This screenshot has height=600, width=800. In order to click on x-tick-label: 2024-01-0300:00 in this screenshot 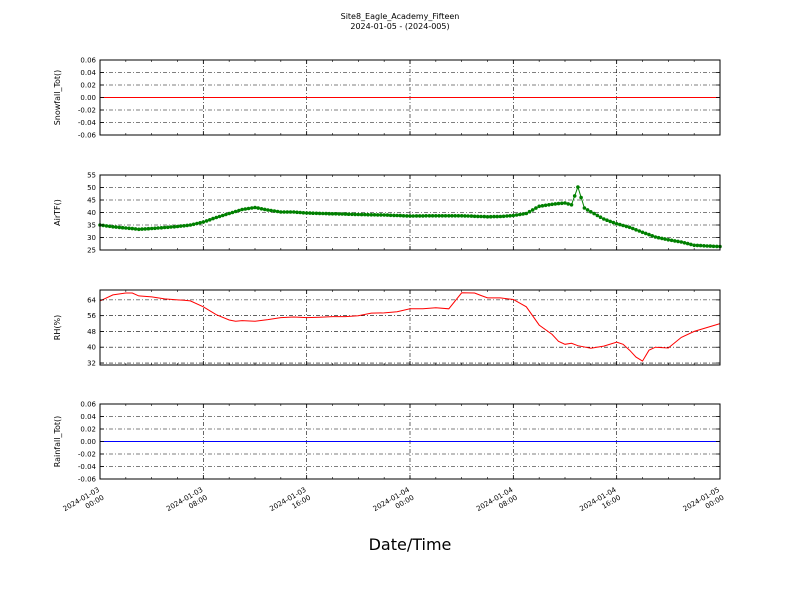, I will do `click(84, 503)`.